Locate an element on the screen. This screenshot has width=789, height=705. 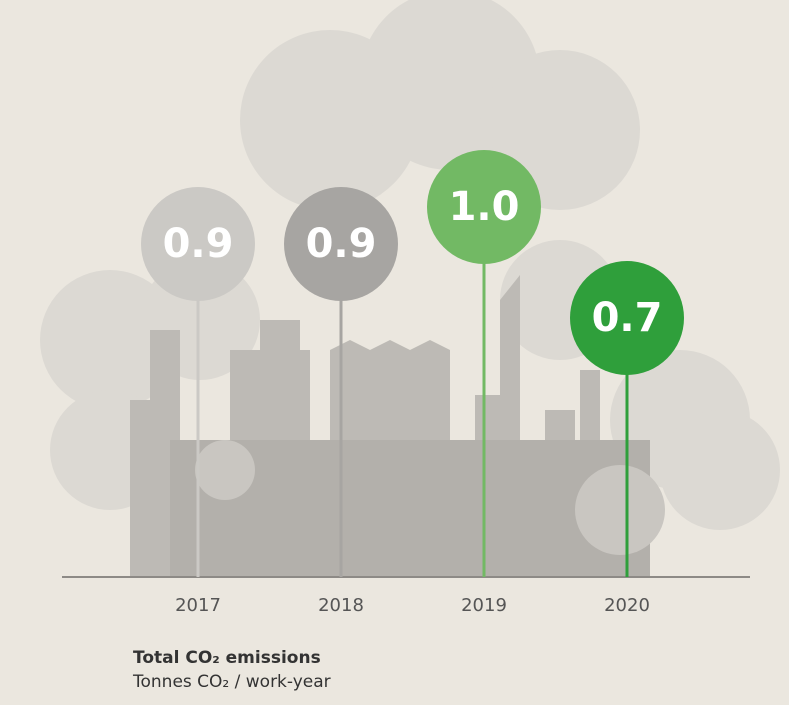
x-tick-label: 2020 is located at coordinates (627, 605).